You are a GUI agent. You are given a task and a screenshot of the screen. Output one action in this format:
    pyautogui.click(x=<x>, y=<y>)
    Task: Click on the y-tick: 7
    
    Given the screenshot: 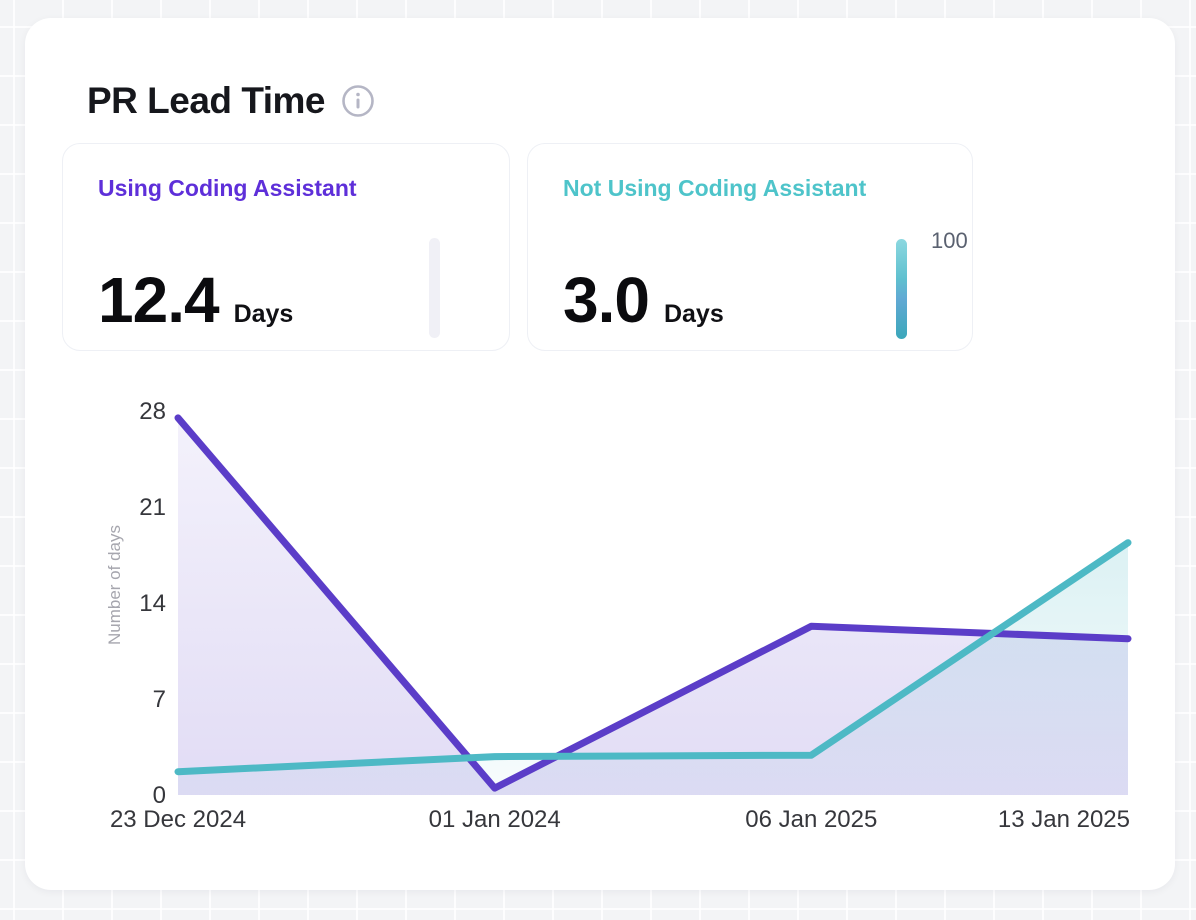 What is the action you would take?
    pyautogui.click(x=159, y=699)
    